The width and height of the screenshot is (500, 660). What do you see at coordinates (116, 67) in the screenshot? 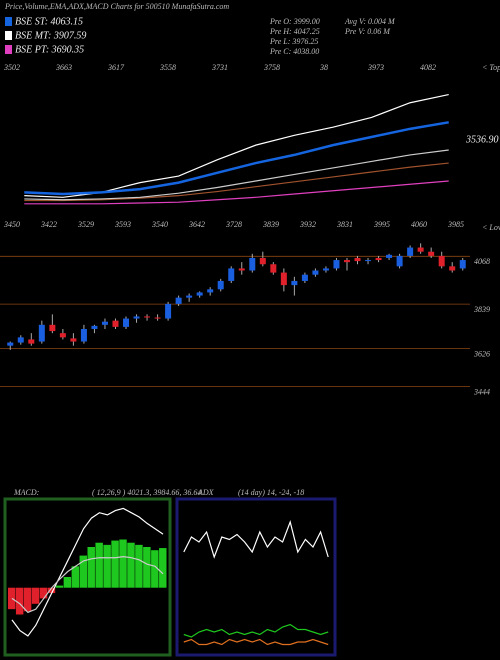
I see `top-label: 3617` at bounding box center [116, 67].